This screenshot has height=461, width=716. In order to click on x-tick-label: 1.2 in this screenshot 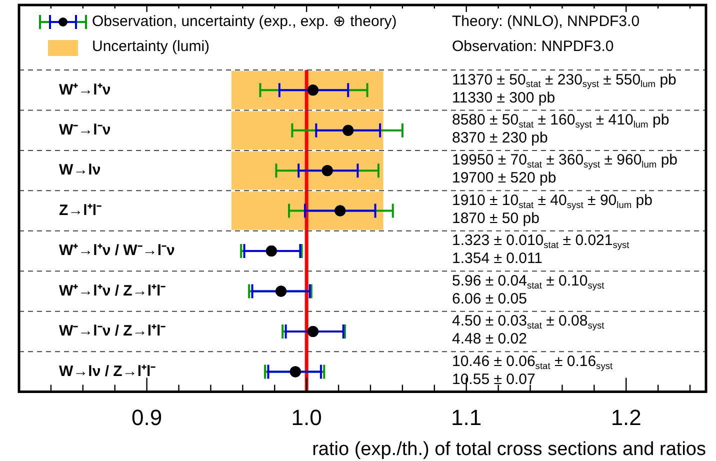, I will do `click(626, 417)`.